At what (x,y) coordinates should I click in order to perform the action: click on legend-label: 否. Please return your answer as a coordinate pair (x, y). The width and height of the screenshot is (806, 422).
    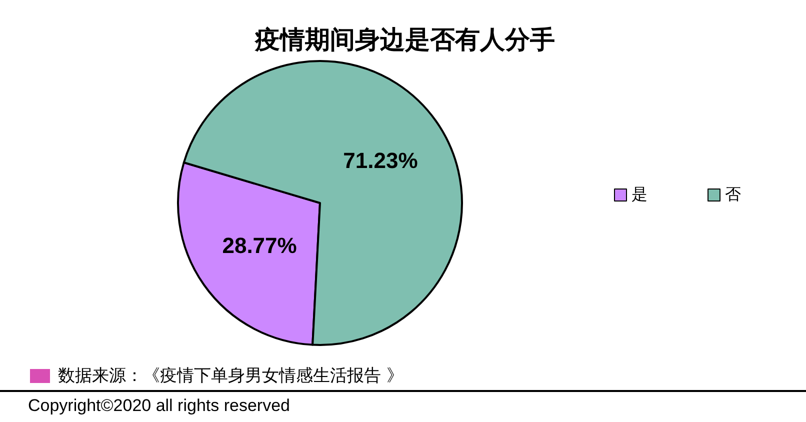
    Looking at the image, I should click on (733, 195).